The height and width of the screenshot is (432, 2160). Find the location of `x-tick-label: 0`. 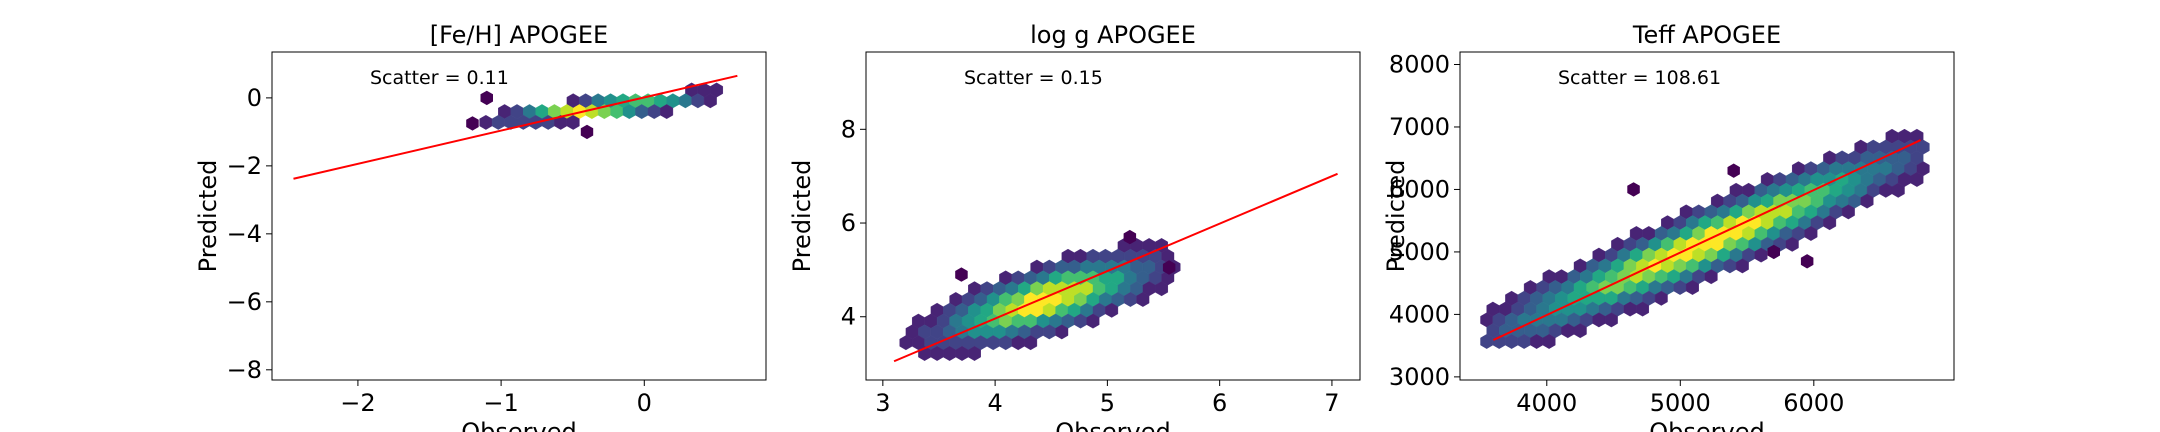

x-tick-label: 0 is located at coordinates (644, 403).